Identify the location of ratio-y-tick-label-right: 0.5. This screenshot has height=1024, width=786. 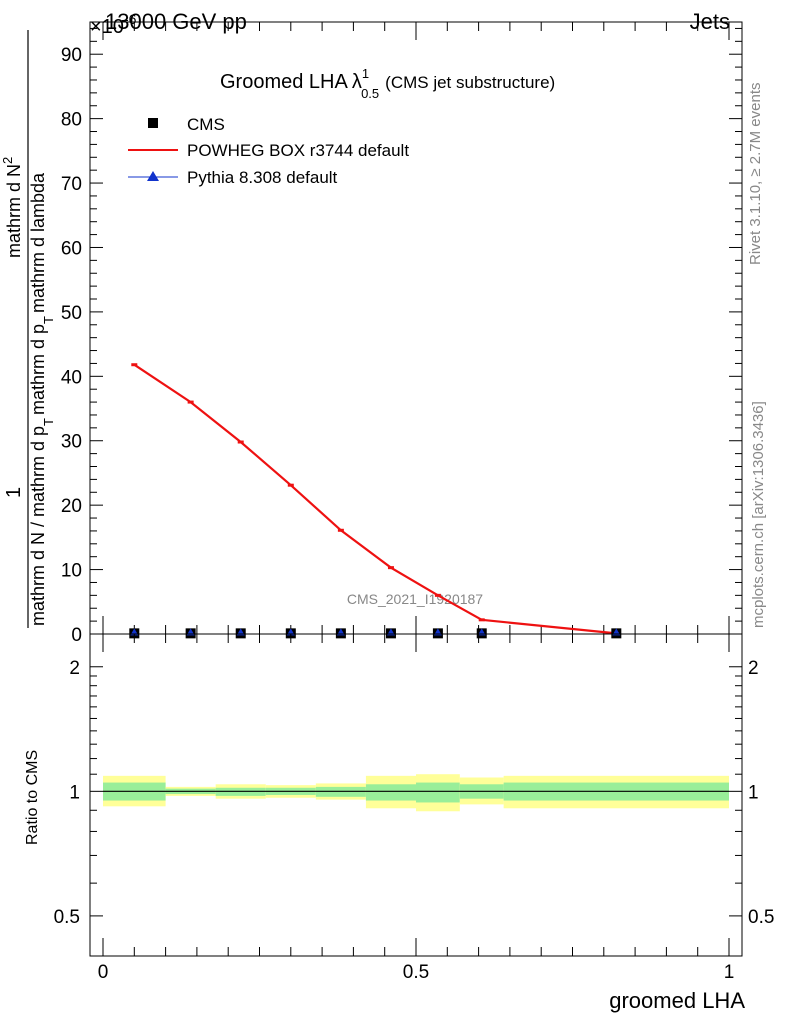
(761, 917).